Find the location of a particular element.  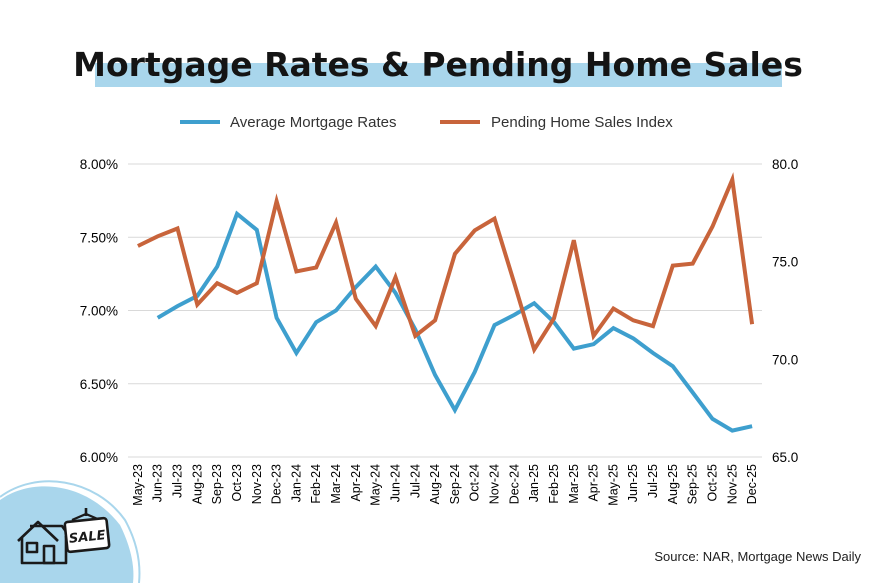

left-axis-ticks: 6.00% 6.50% 7.00% 7.50% 8.00% is located at coordinates (99, 311).